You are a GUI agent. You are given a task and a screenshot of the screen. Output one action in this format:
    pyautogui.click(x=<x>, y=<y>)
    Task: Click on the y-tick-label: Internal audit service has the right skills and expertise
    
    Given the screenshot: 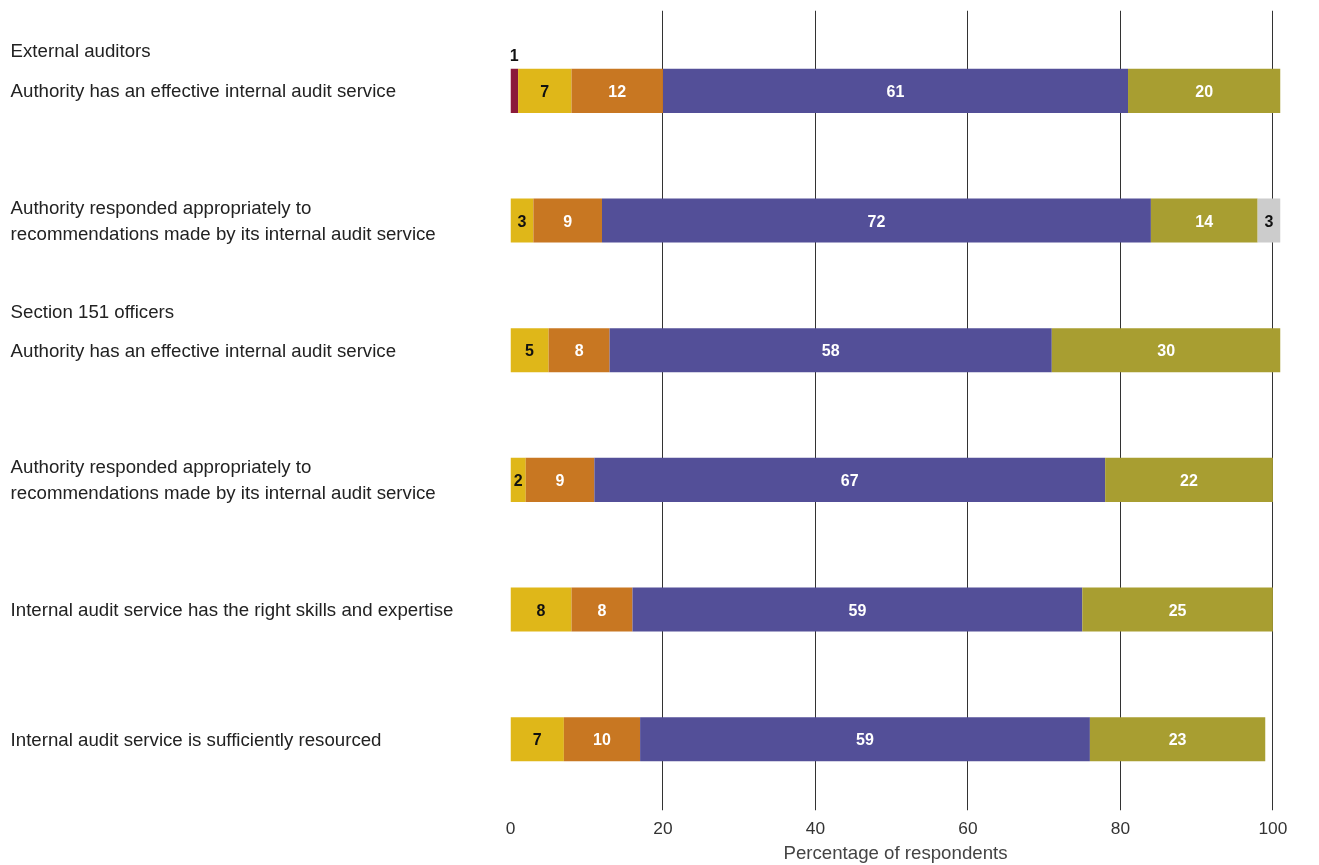 What is the action you would take?
    pyautogui.click(x=232, y=610)
    